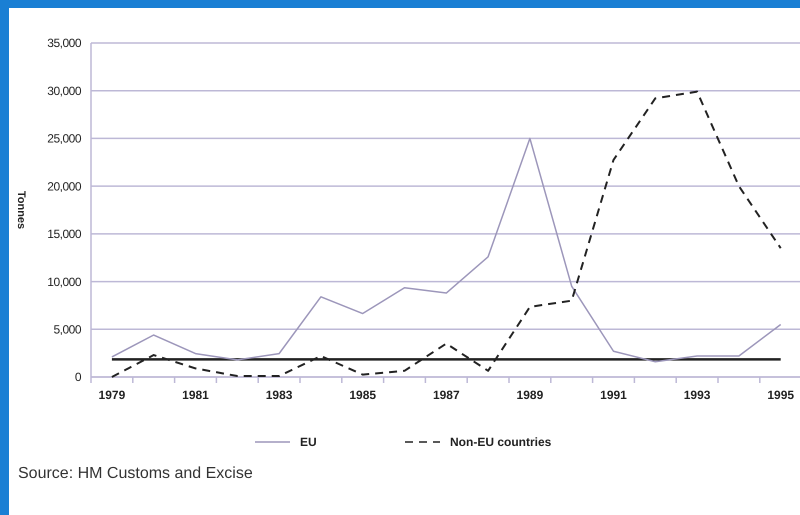 This screenshot has height=515, width=800. I want to click on y-tick-label: 30,000, so click(64, 91).